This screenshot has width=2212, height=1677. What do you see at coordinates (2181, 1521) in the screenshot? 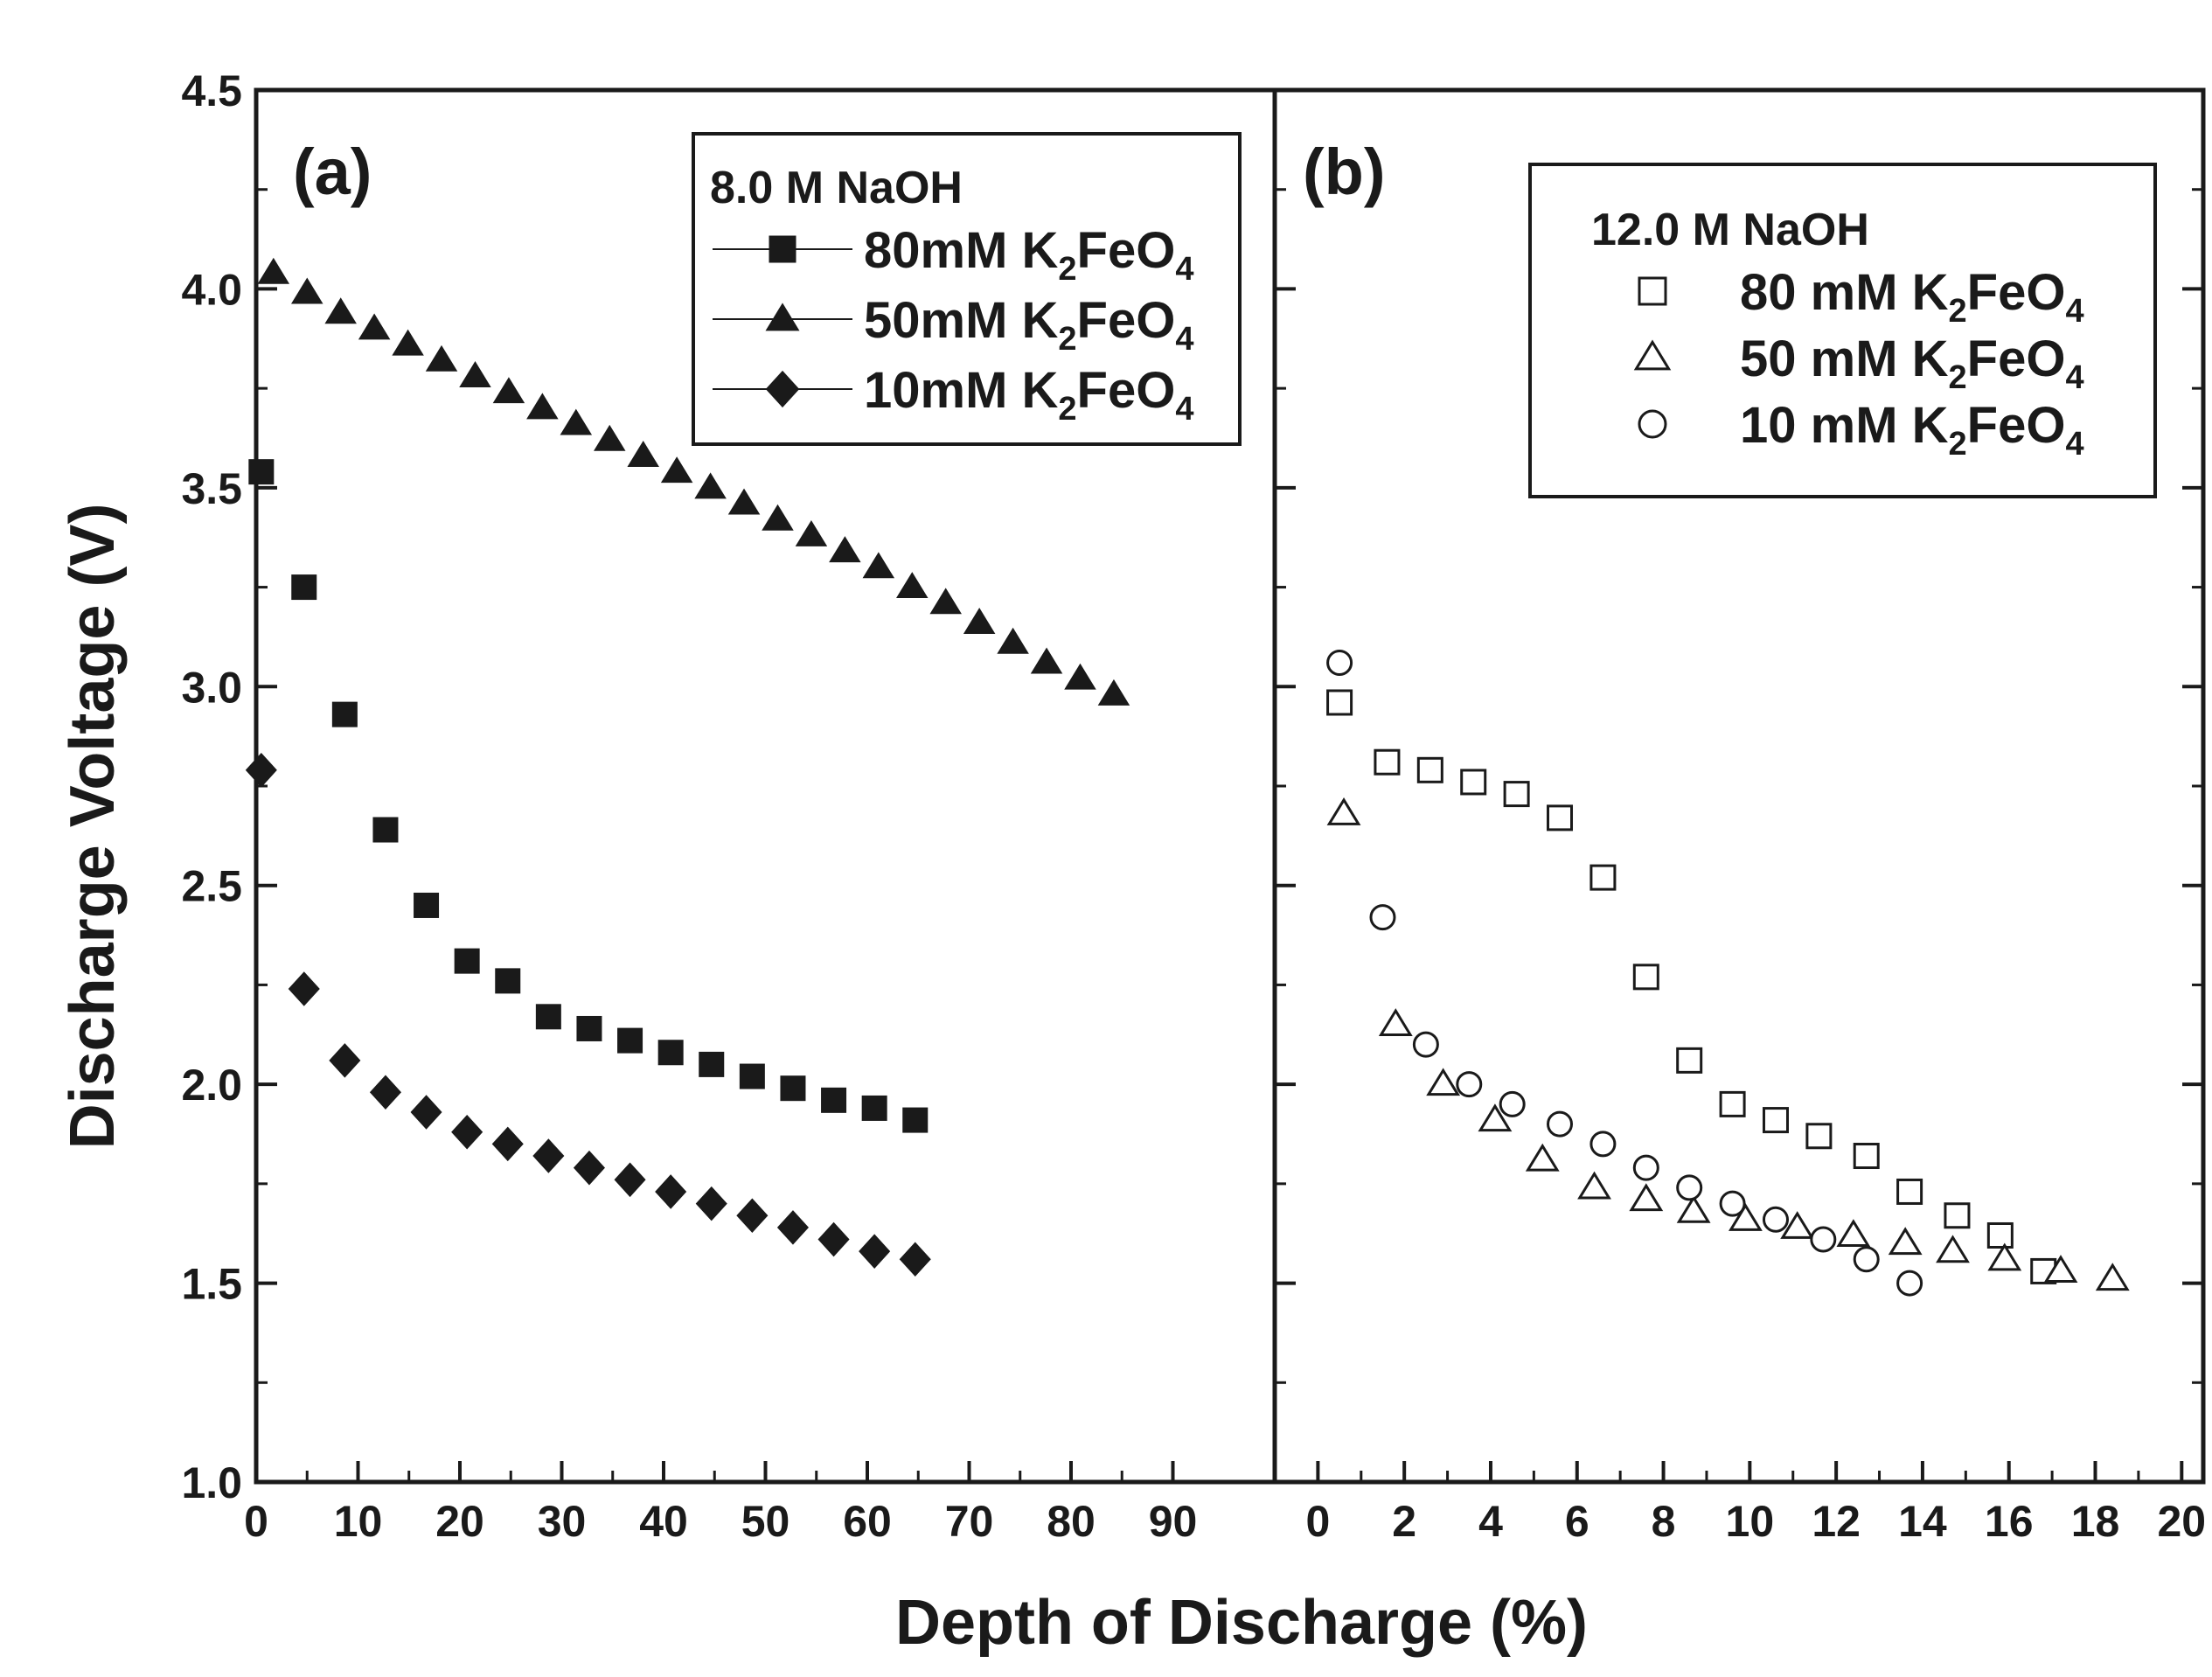
I see `panel-b-x-tick-label: 20` at bounding box center [2181, 1521].